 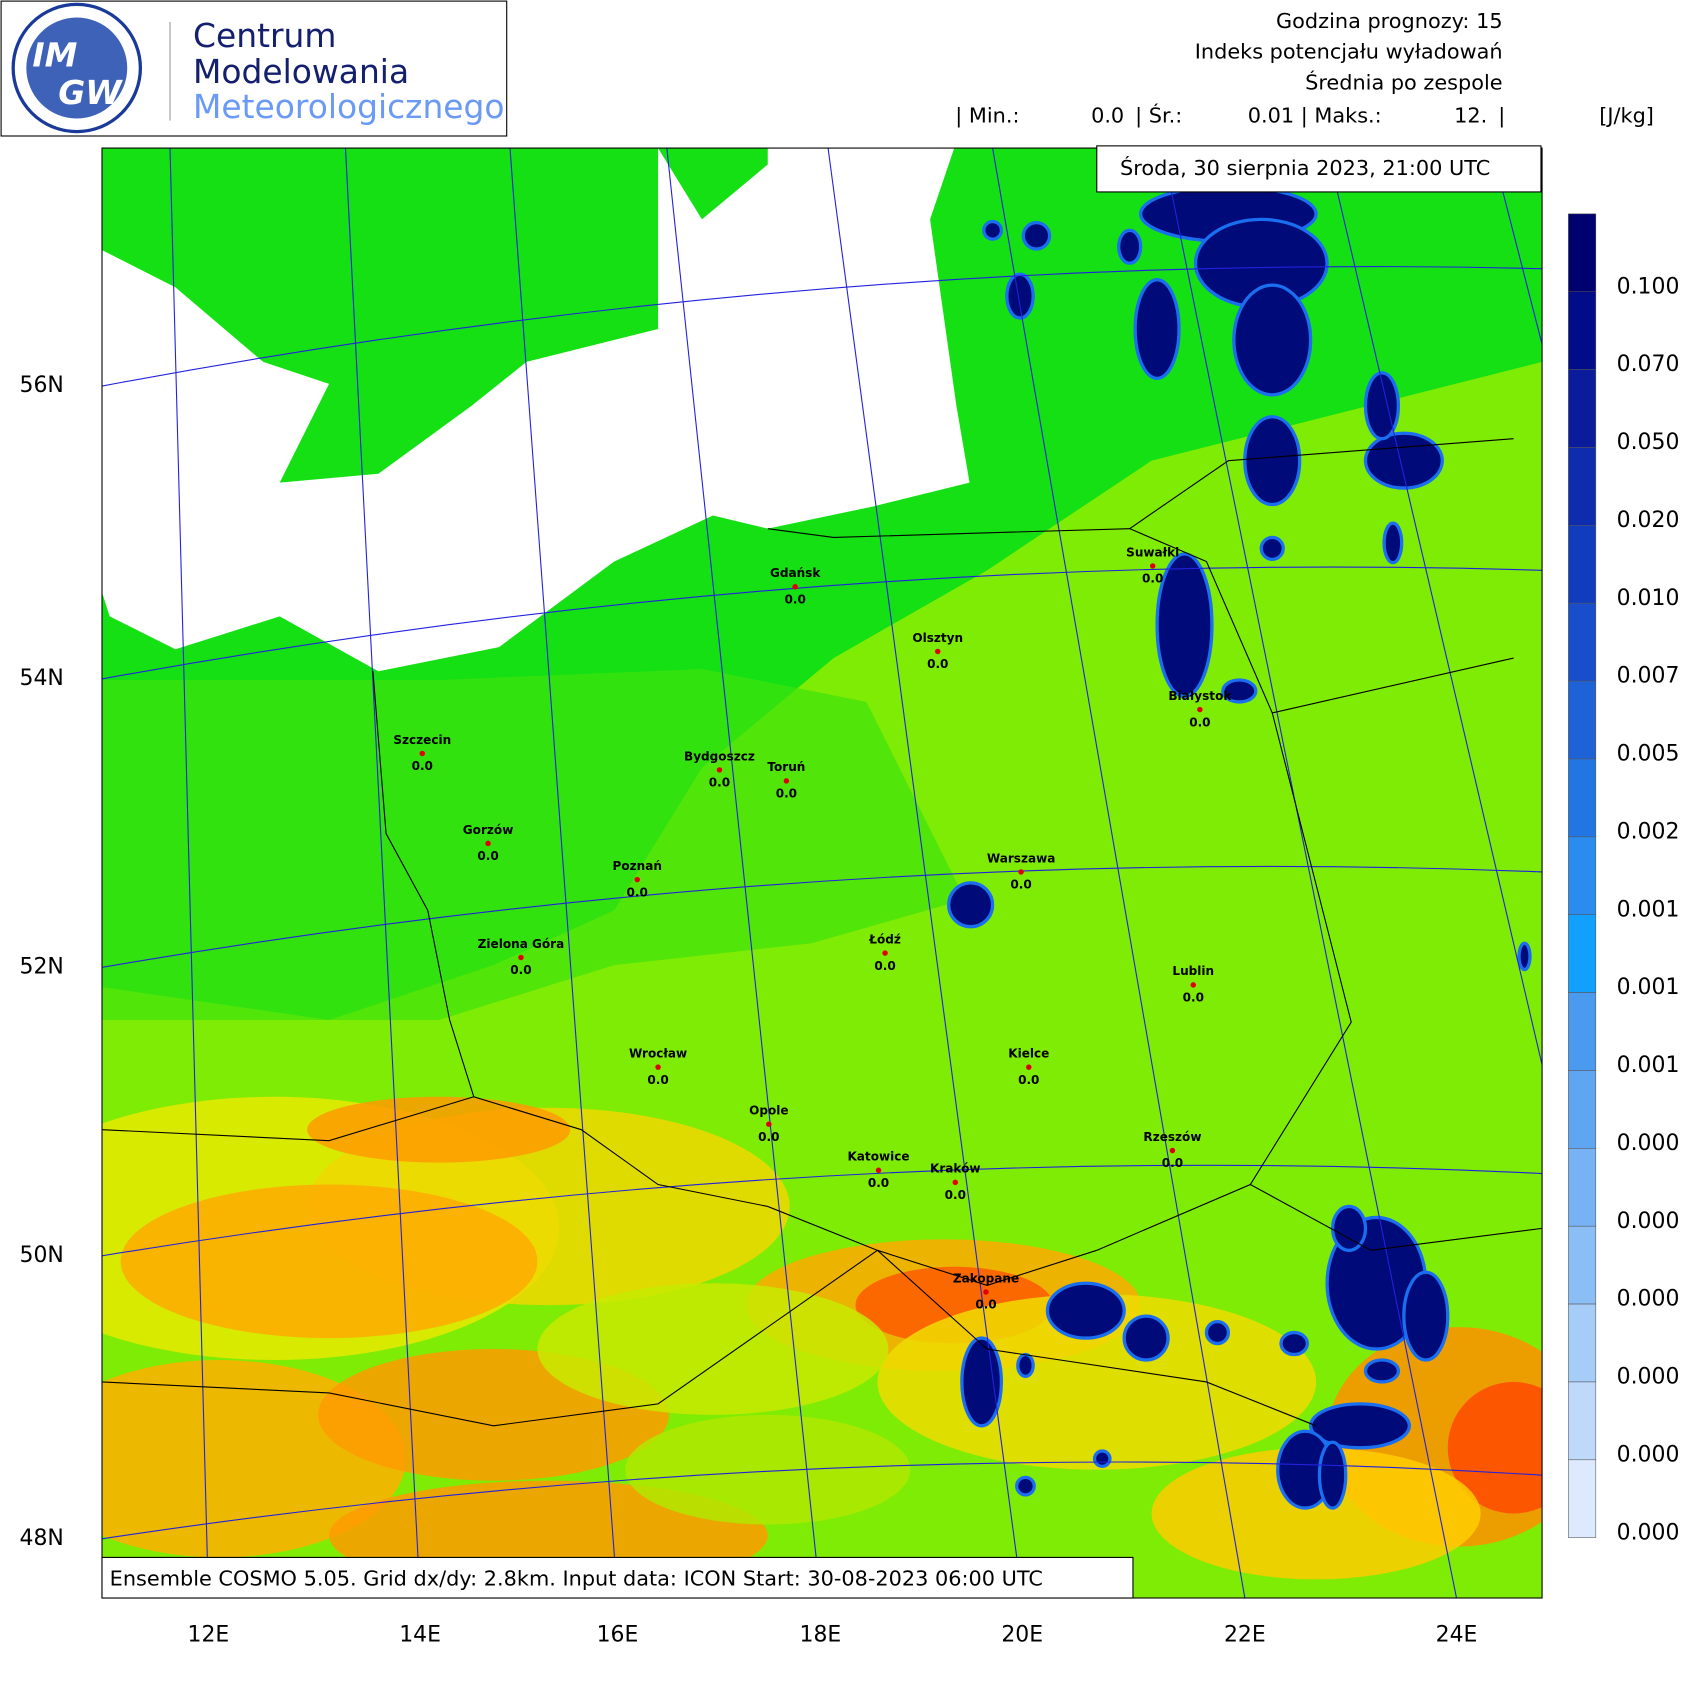 I want to click on city-name: Katowice, so click(x=878, y=1157).